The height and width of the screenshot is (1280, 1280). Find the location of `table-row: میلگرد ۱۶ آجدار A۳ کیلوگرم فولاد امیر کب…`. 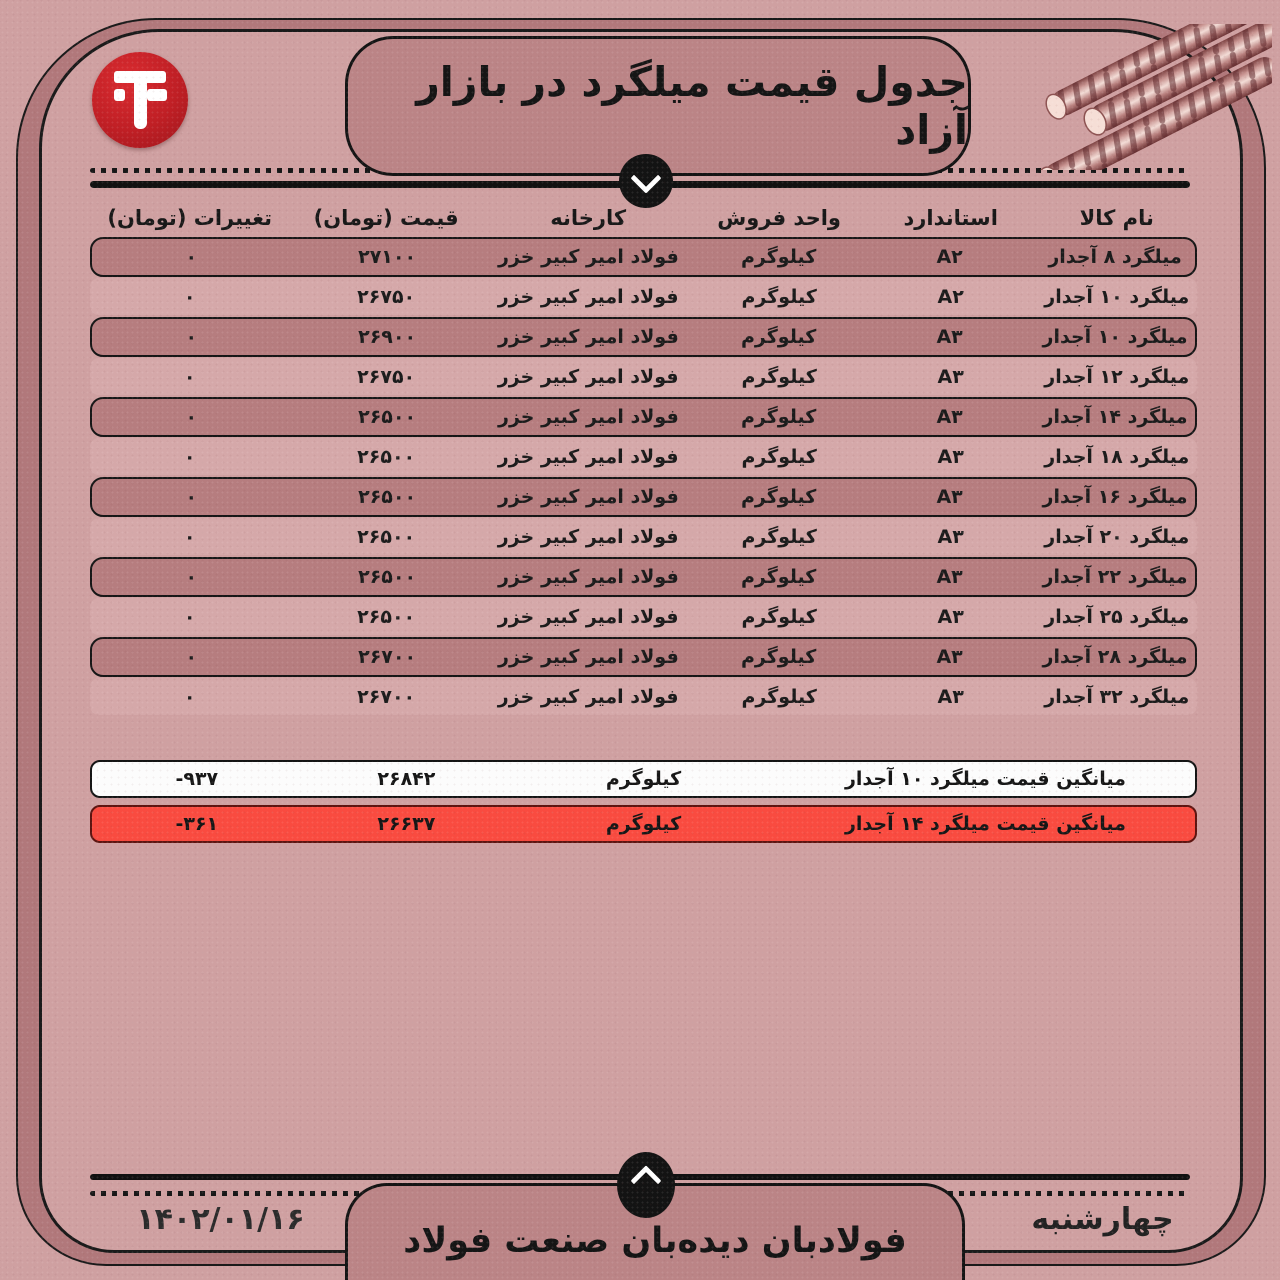

table-row: میلگرد ۱۶ آجدار A۳ کیلوگرم فولاد امیر کب… is located at coordinates (643, 497).